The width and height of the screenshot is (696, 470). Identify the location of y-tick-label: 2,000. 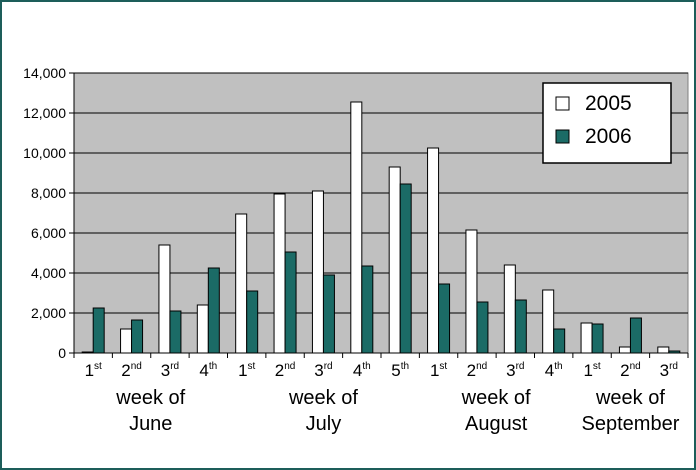
(48, 313).